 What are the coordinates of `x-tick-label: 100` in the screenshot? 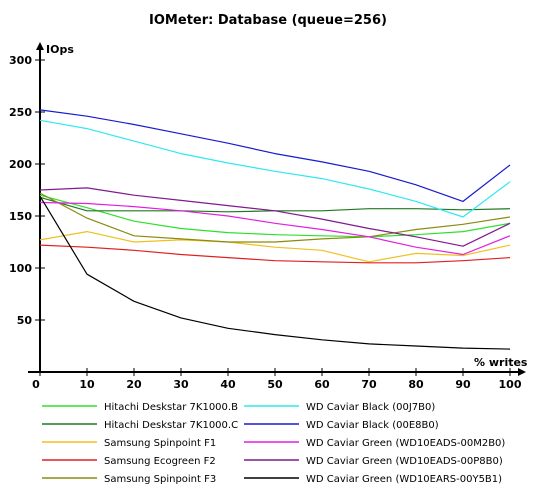 It's located at (510, 384).